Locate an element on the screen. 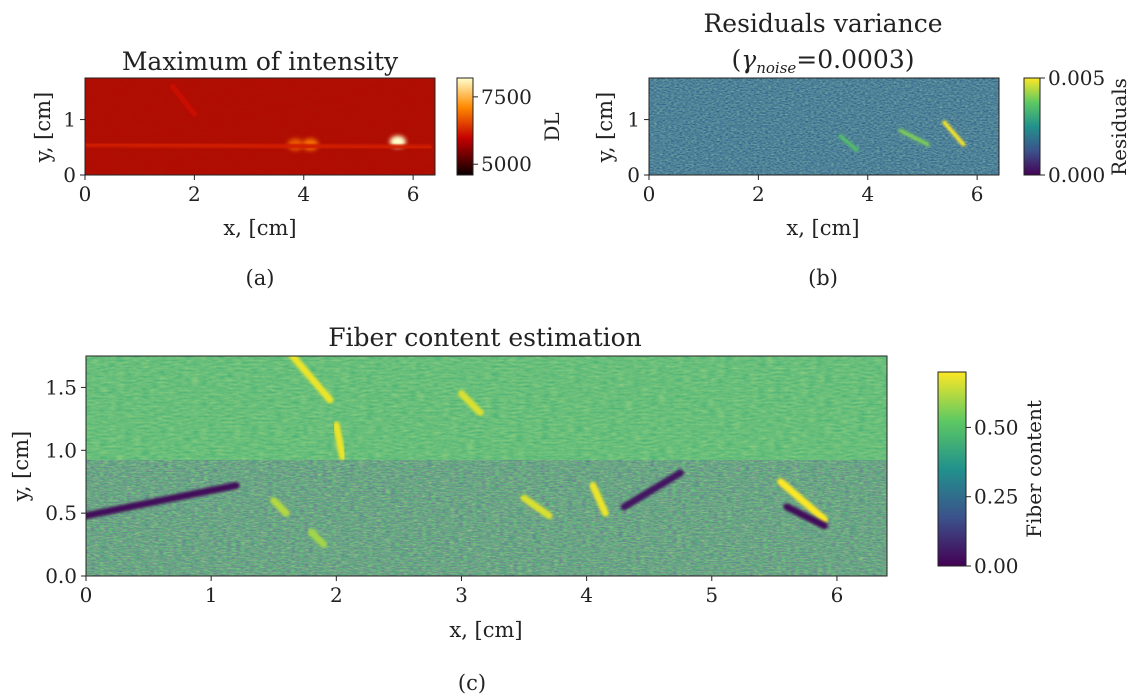  panel-b-features is located at coordinates (902, 136).